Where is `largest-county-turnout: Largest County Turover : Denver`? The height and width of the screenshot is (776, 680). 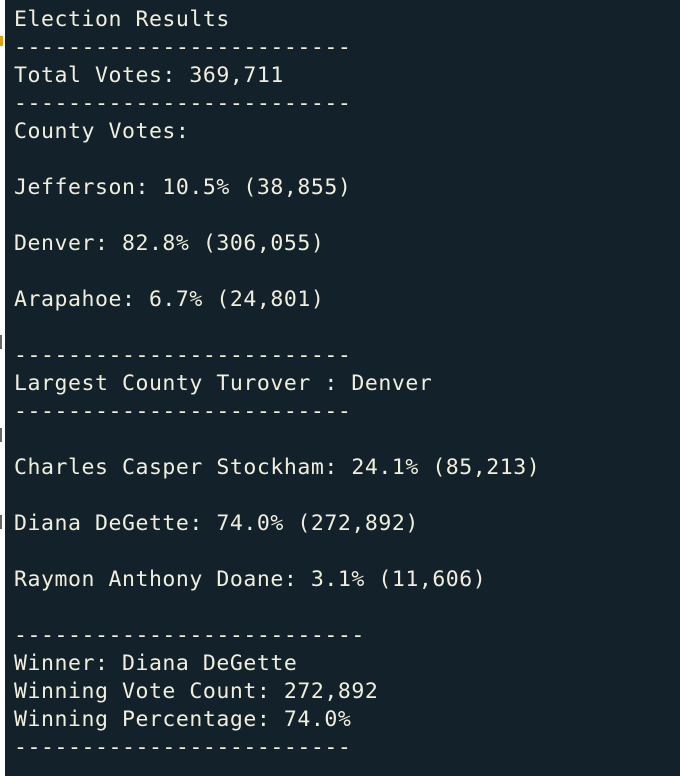 largest-county-turnout: Largest County Turover : Denver is located at coordinates (223, 383).